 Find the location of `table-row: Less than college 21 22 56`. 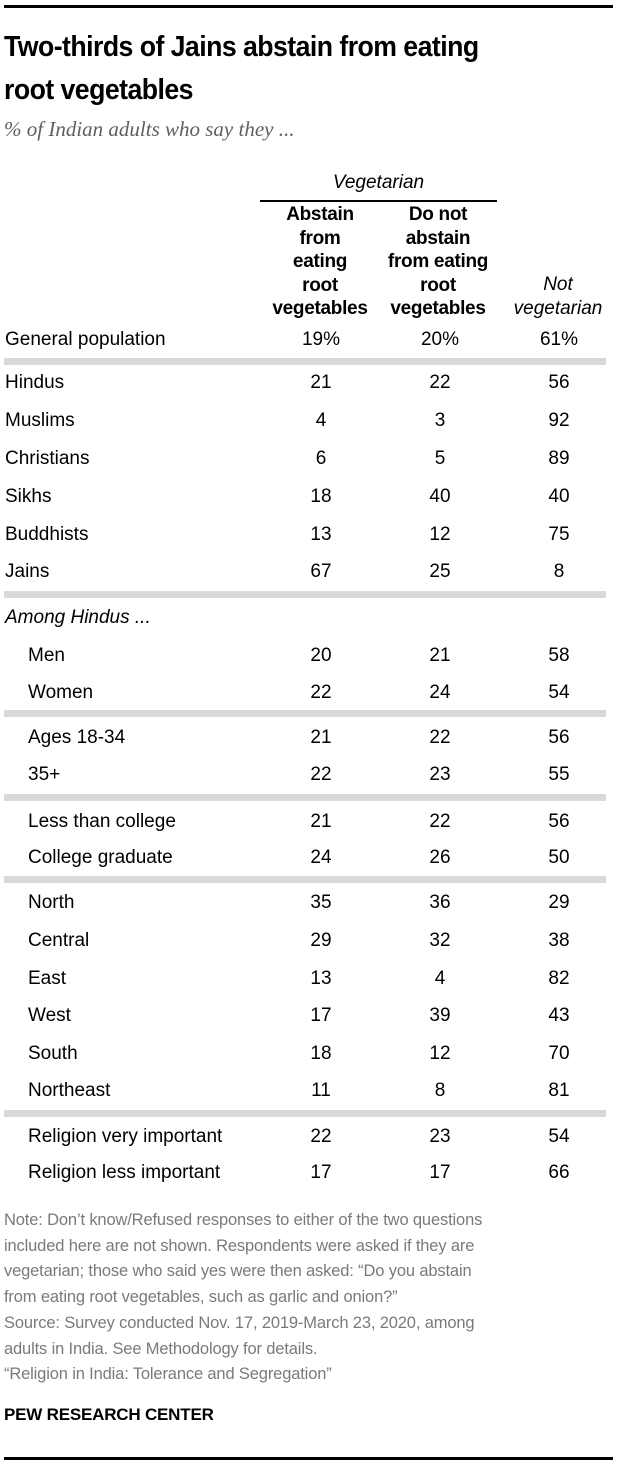

table-row: Less than college 21 22 56 is located at coordinates (310, 822).